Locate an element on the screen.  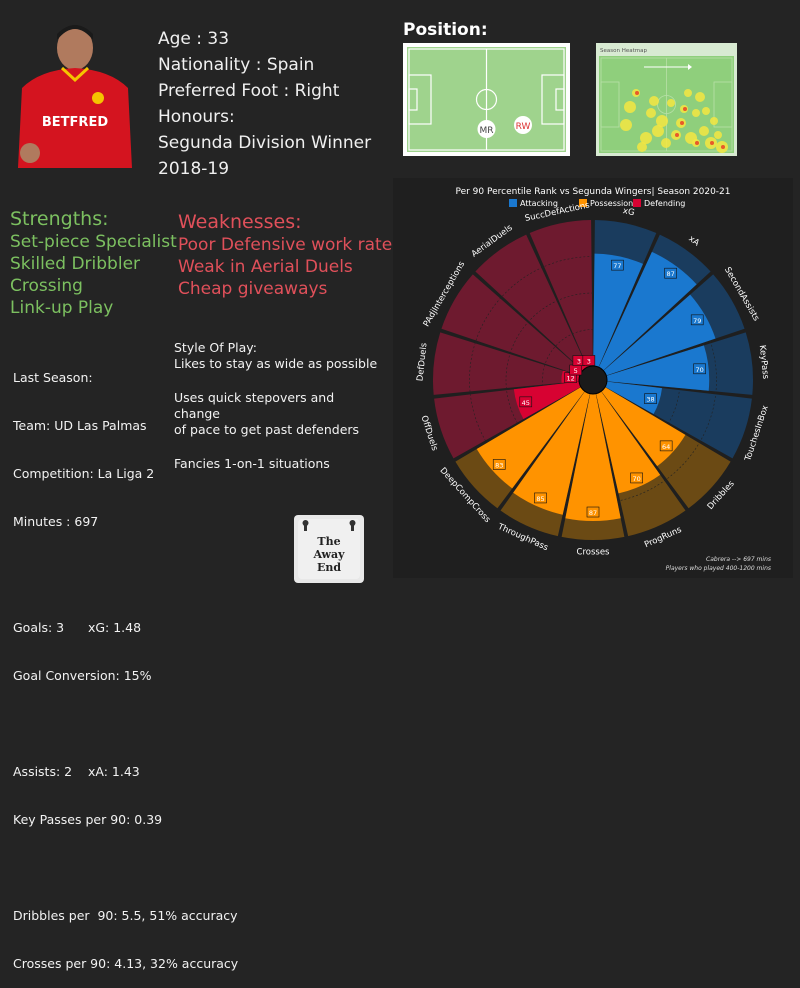
value-label: 45 is located at coordinates (526, 403).